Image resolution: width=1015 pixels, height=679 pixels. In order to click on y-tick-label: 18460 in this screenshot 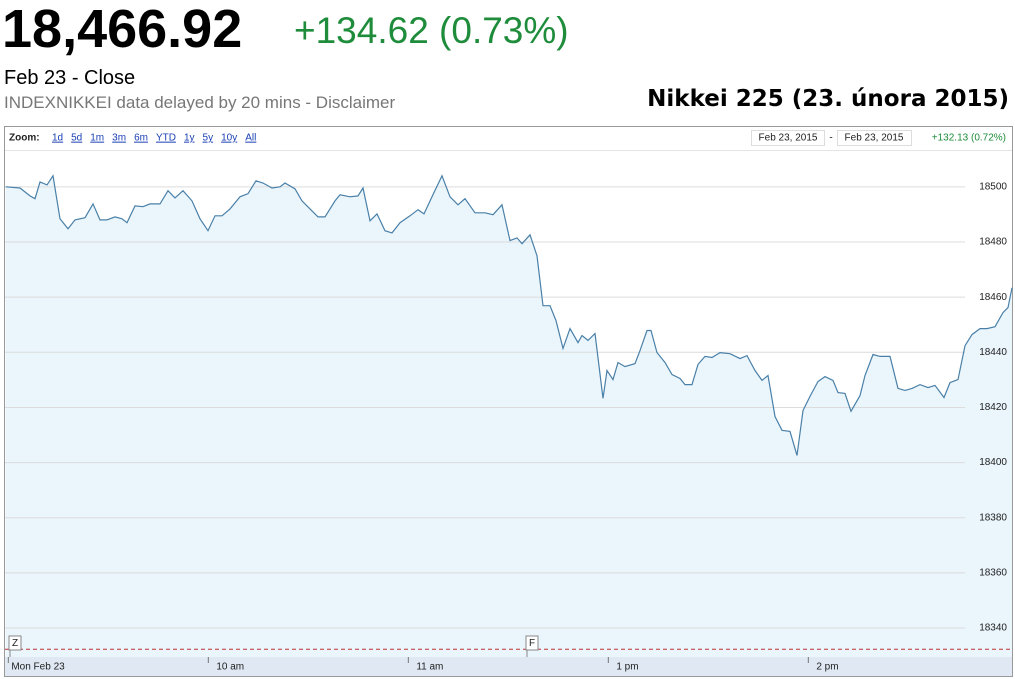, I will do `click(993, 297)`.